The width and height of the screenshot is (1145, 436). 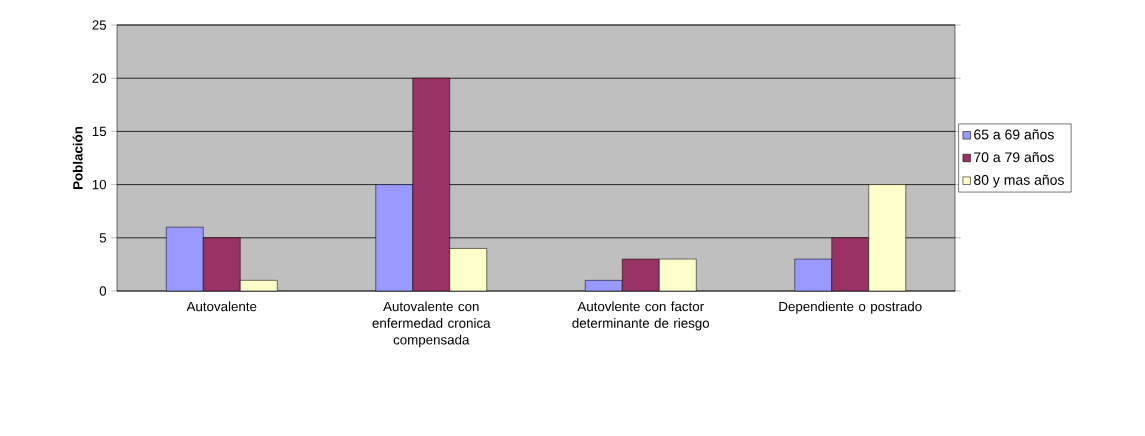 What do you see at coordinates (641, 316) in the screenshot?
I see `x-tick-label: Autovlente con factor determinante de riesgo` at bounding box center [641, 316].